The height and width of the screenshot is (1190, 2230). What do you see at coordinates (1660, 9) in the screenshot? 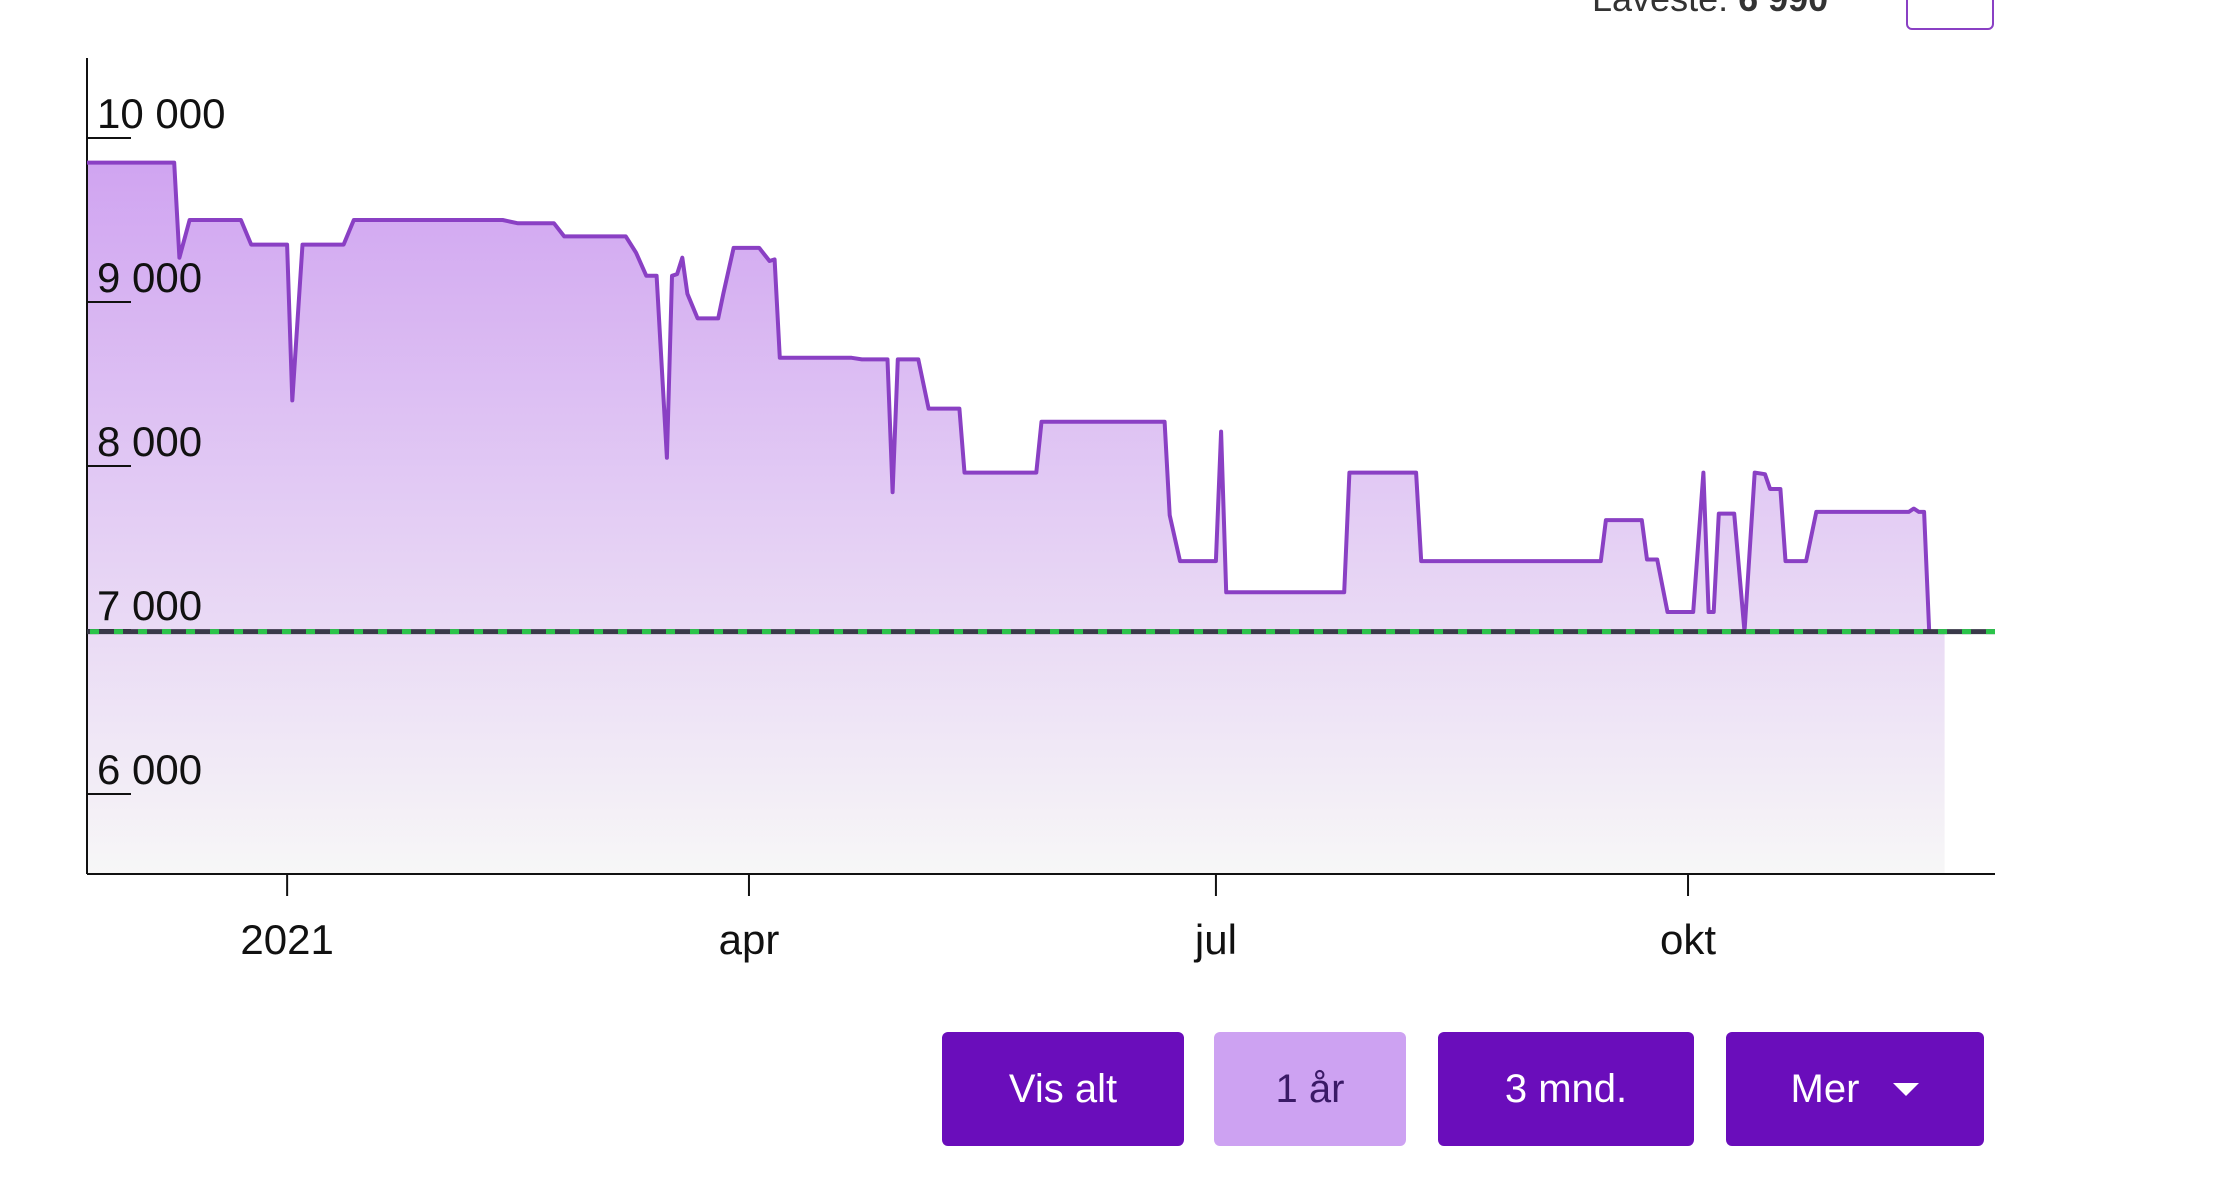
I see `lowest-price-label: Laveste:` at bounding box center [1660, 9].